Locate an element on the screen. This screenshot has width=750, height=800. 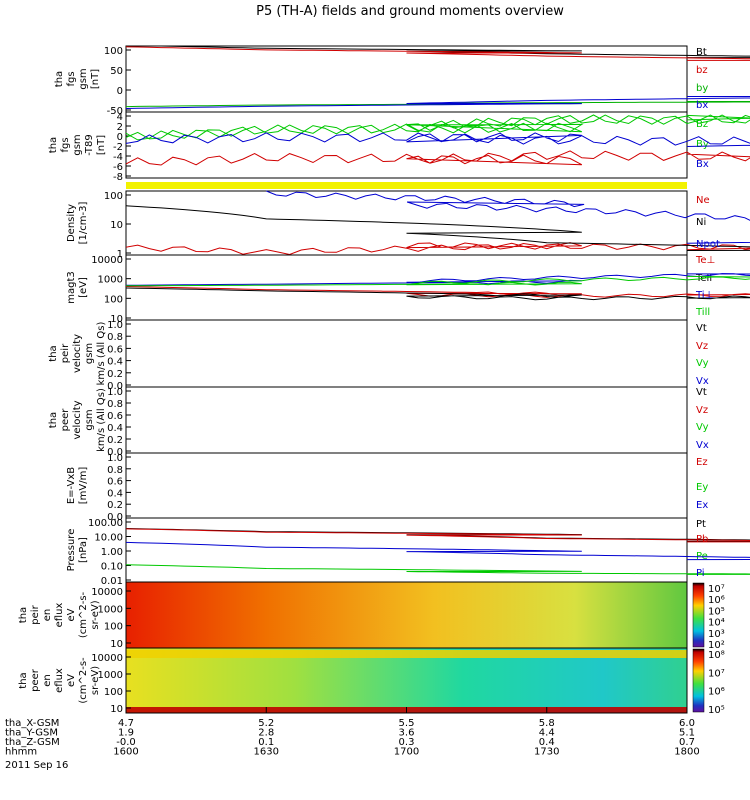
y-axis-label: en is located at coordinates (47, 615).